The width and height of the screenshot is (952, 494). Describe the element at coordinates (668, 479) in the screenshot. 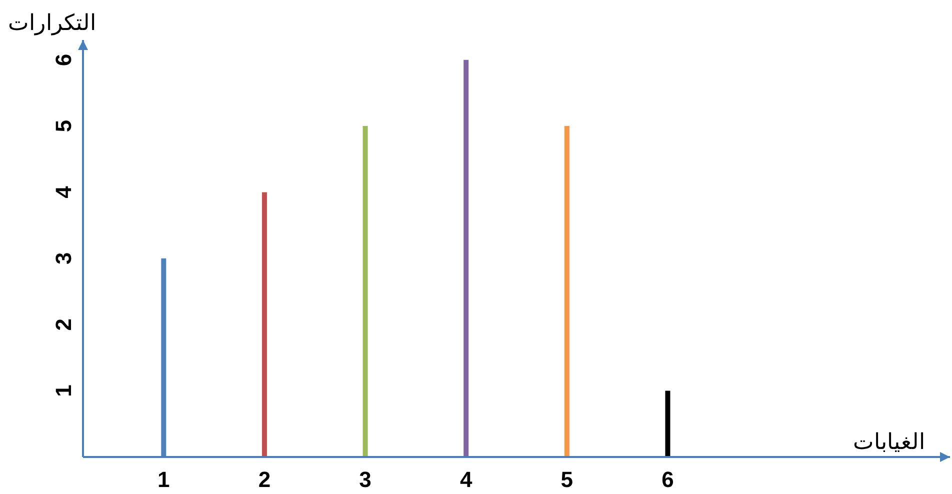

I see `x-tick-label: 6` at that location.